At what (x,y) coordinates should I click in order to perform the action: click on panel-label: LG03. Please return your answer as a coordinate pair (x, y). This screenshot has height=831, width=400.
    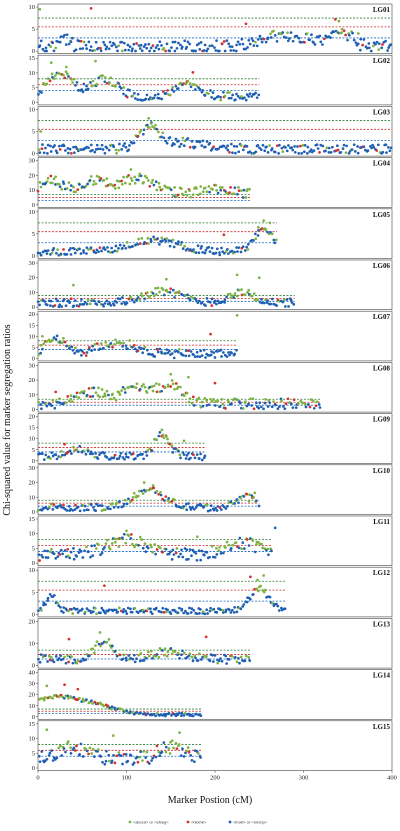
    Looking at the image, I should click on (382, 112).